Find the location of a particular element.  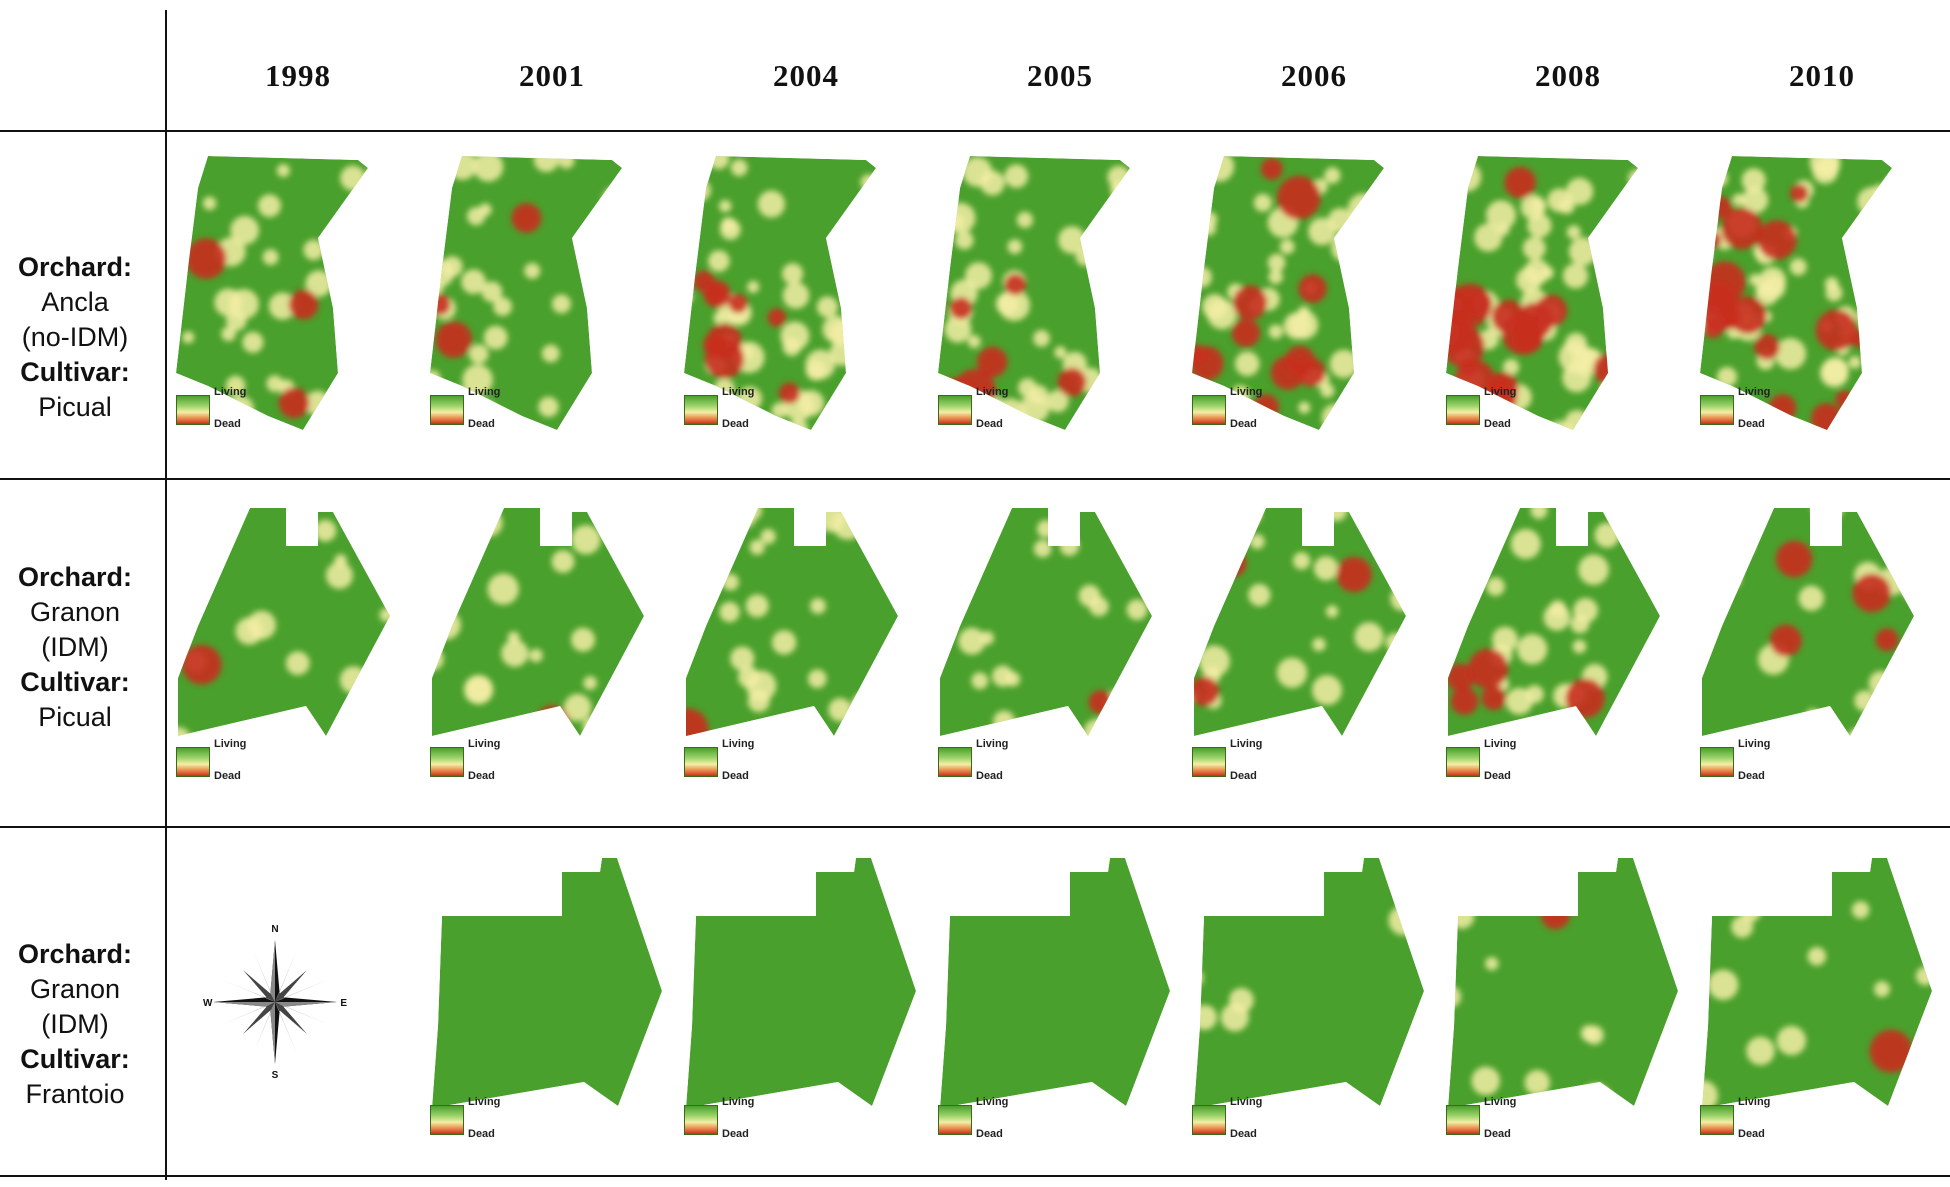

compass-south-label: S is located at coordinates (275, 1075).